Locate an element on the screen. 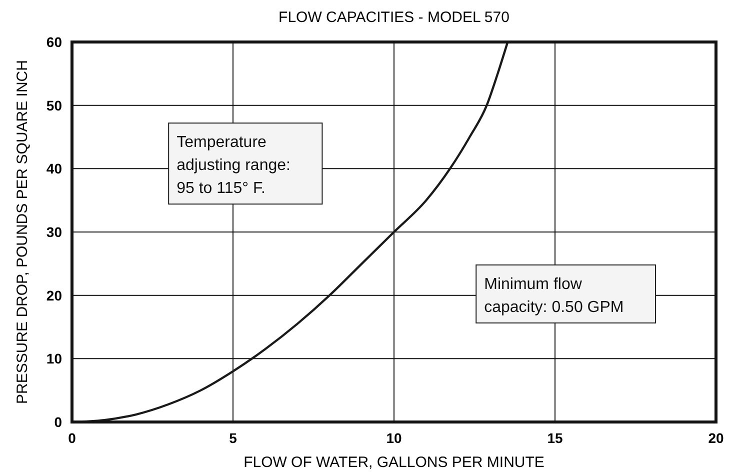  x-tick-label: 0 is located at coordinates (72, 438).